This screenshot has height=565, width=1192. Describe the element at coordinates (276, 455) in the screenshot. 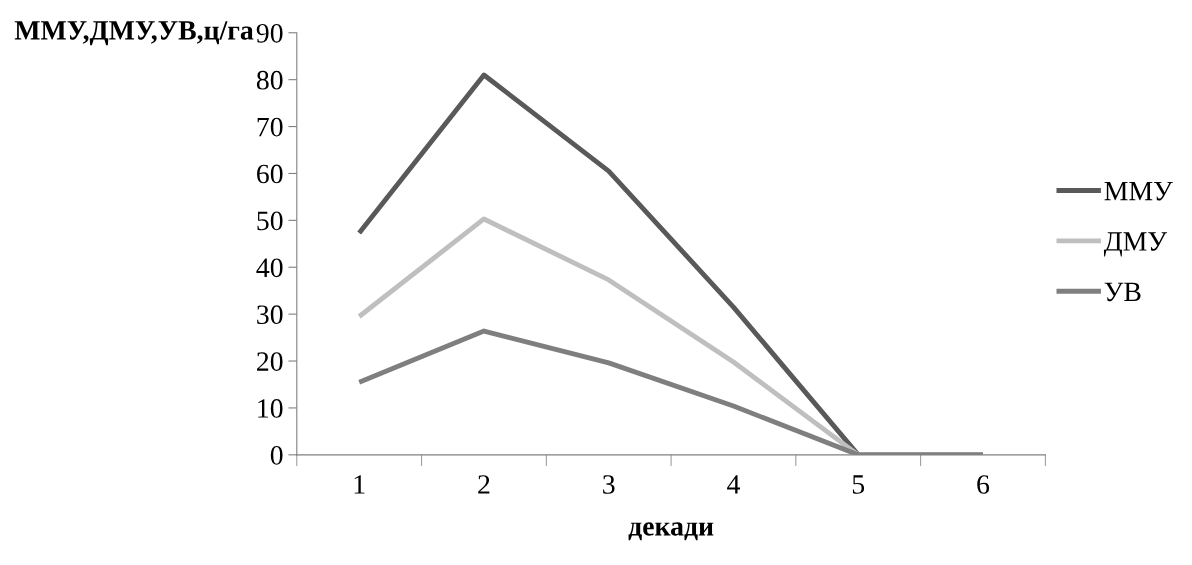

I see `y-tick-label: 0` at that location.